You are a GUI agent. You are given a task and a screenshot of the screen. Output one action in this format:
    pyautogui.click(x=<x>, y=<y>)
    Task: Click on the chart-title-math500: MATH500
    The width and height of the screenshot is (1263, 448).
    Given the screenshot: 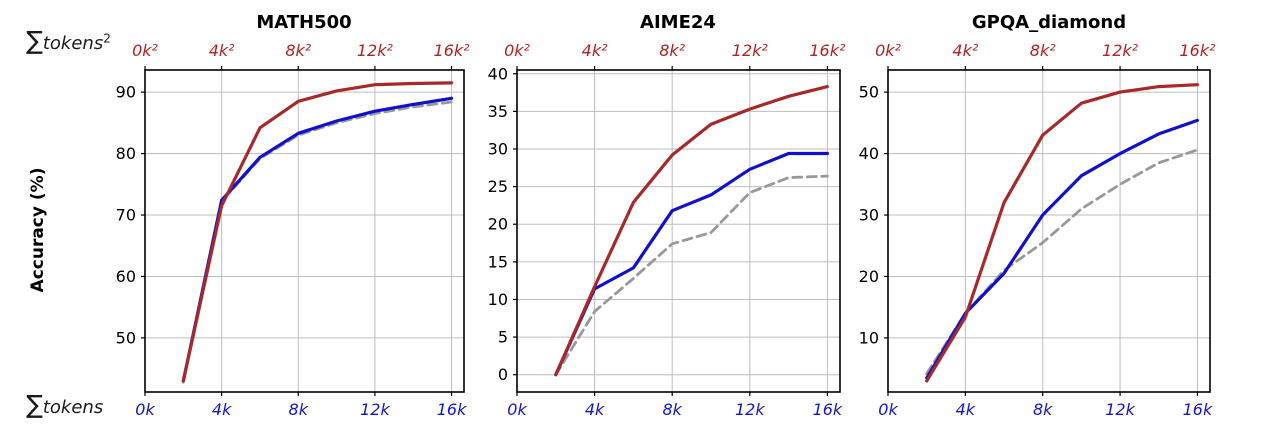 What is the action you would take?
    pyautogui.click(x=304, y=22)
    